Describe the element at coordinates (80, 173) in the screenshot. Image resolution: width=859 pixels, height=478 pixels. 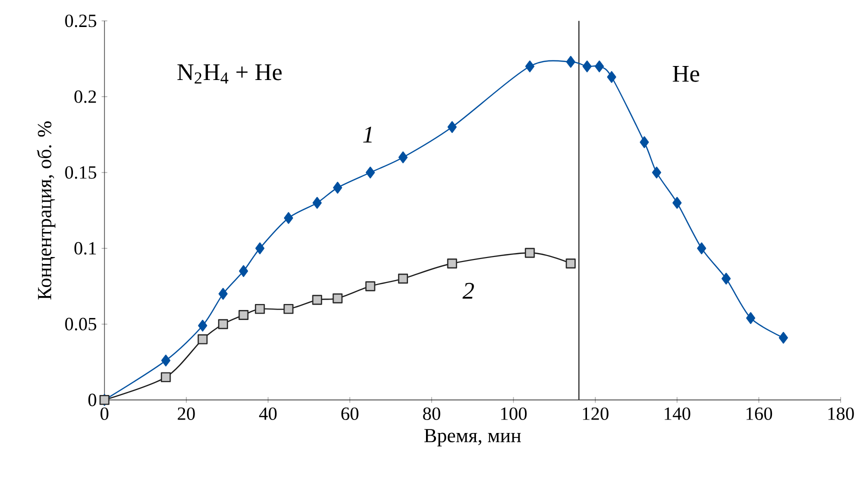
I see `y-tick-label: 0.15` at that location.